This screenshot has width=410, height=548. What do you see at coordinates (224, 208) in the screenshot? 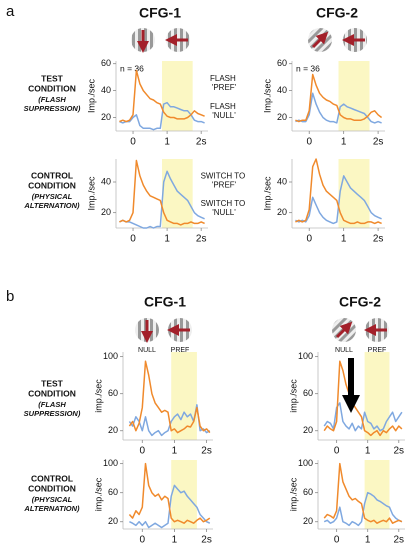
I see `legend-label: SWITCH TO 'NULL'` at bounding box center [224, 208].